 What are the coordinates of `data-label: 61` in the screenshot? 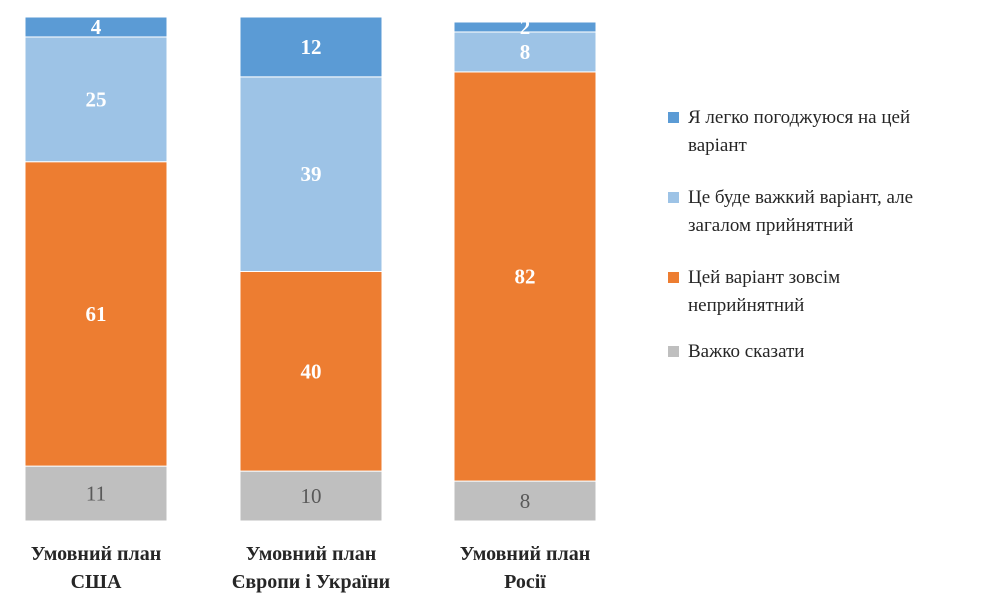 It's located at (96, 314).